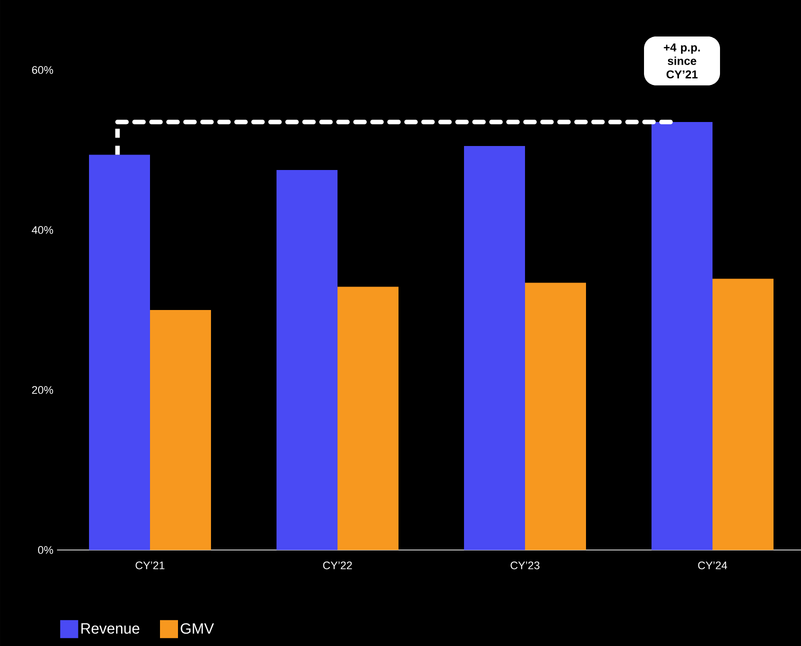 The image size is (801, 646). I want to click on y-tick-label: 60%, so click(43, 70).